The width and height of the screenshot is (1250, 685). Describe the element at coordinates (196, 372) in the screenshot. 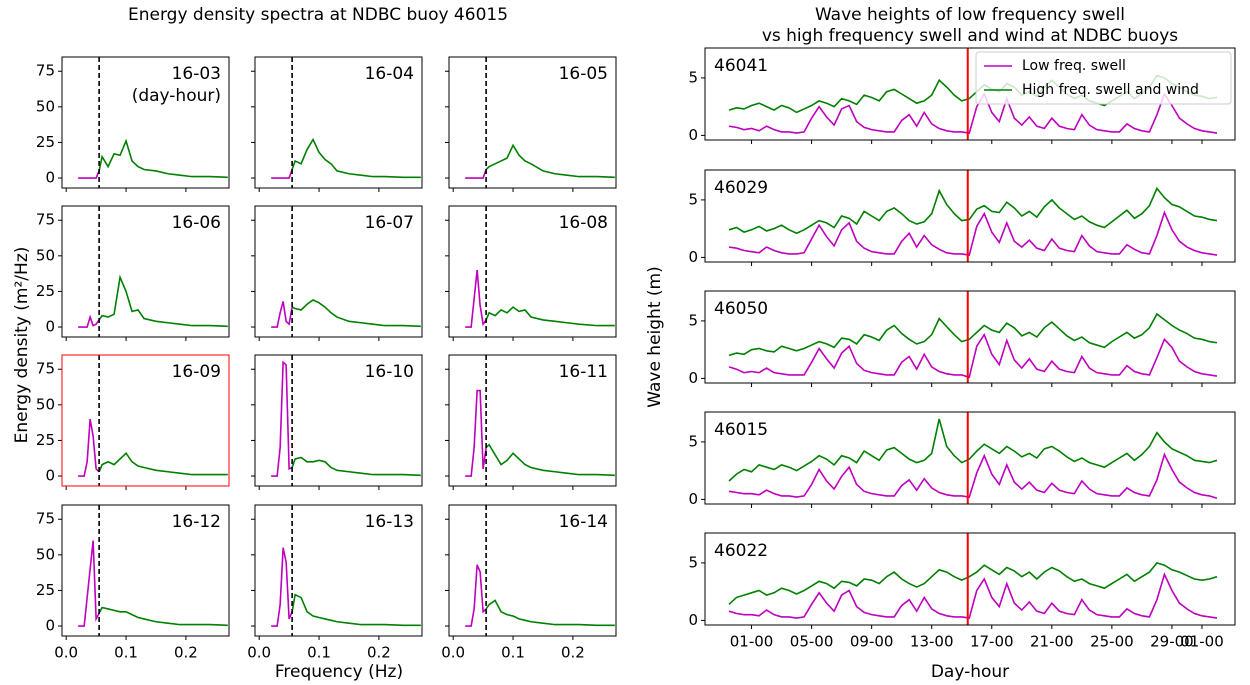

I see `panel-label: 16-09` at that location.